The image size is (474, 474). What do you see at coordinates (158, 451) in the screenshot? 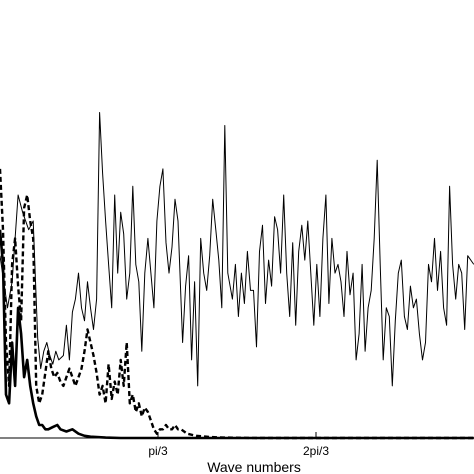
I see `x-tick-label: pi/3` at bounding box center [158, 451].